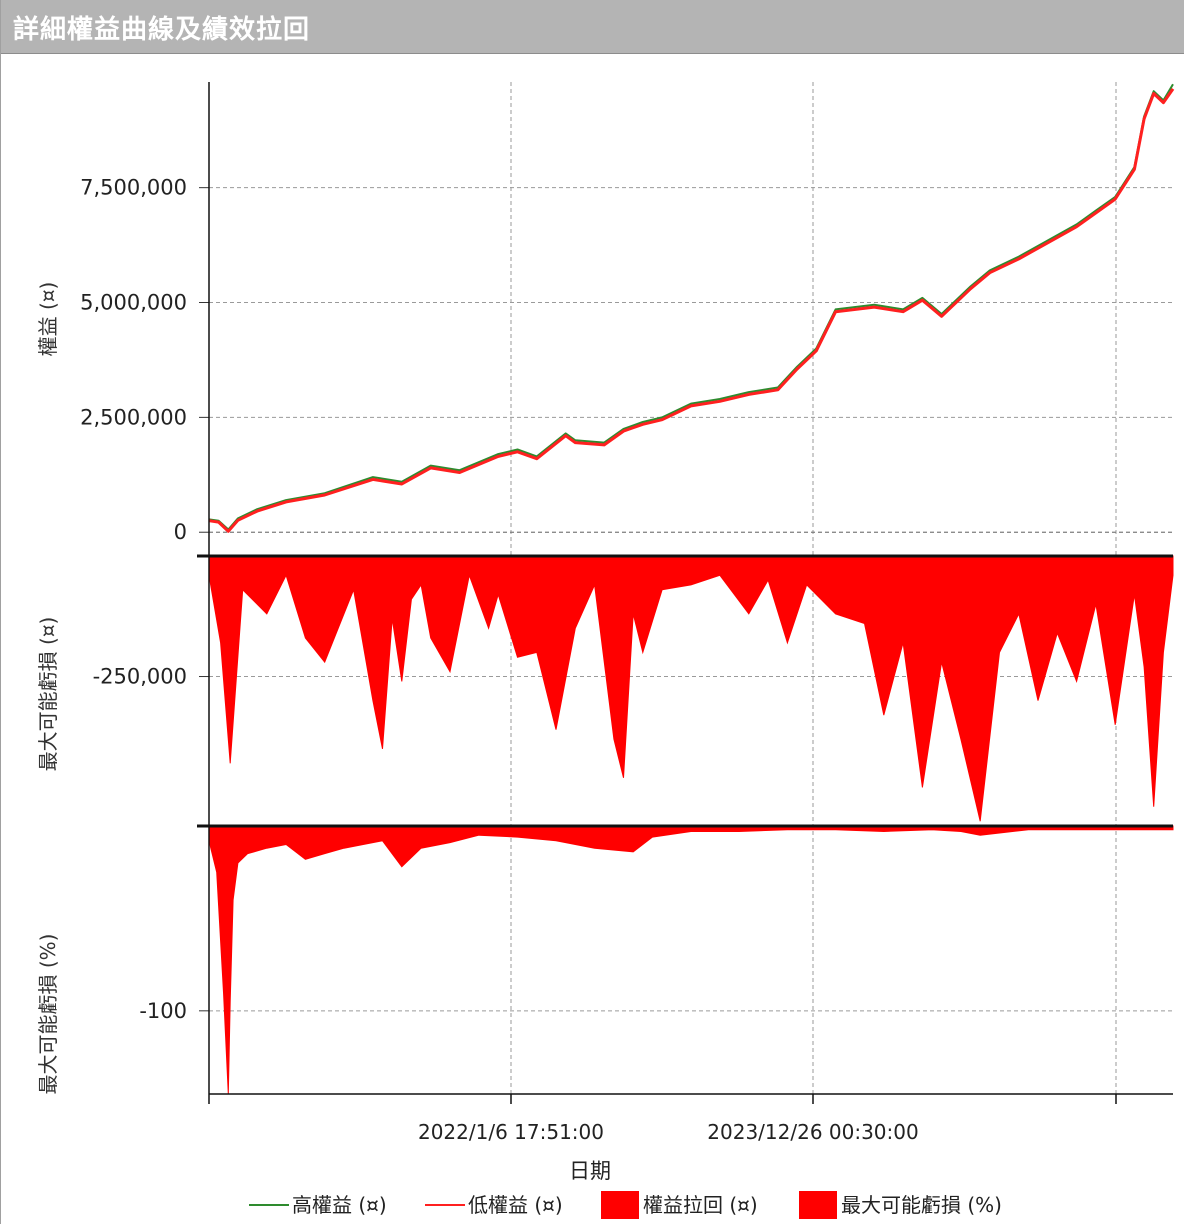  I want to click on drawdown-percent-ylabel: 最大可能虧損 (%), so click(48, 1014).